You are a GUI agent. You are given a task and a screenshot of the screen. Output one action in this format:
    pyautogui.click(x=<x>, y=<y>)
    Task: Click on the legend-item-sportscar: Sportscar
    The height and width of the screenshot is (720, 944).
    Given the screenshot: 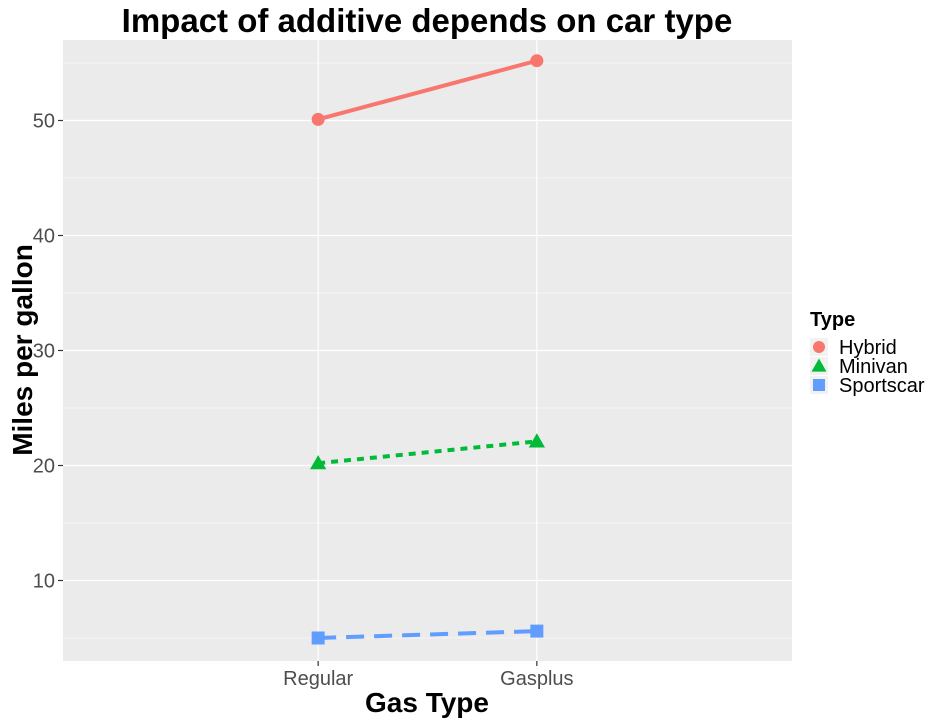 What is the action you would take?
    pyautogui.click(x=867, y=386)
    